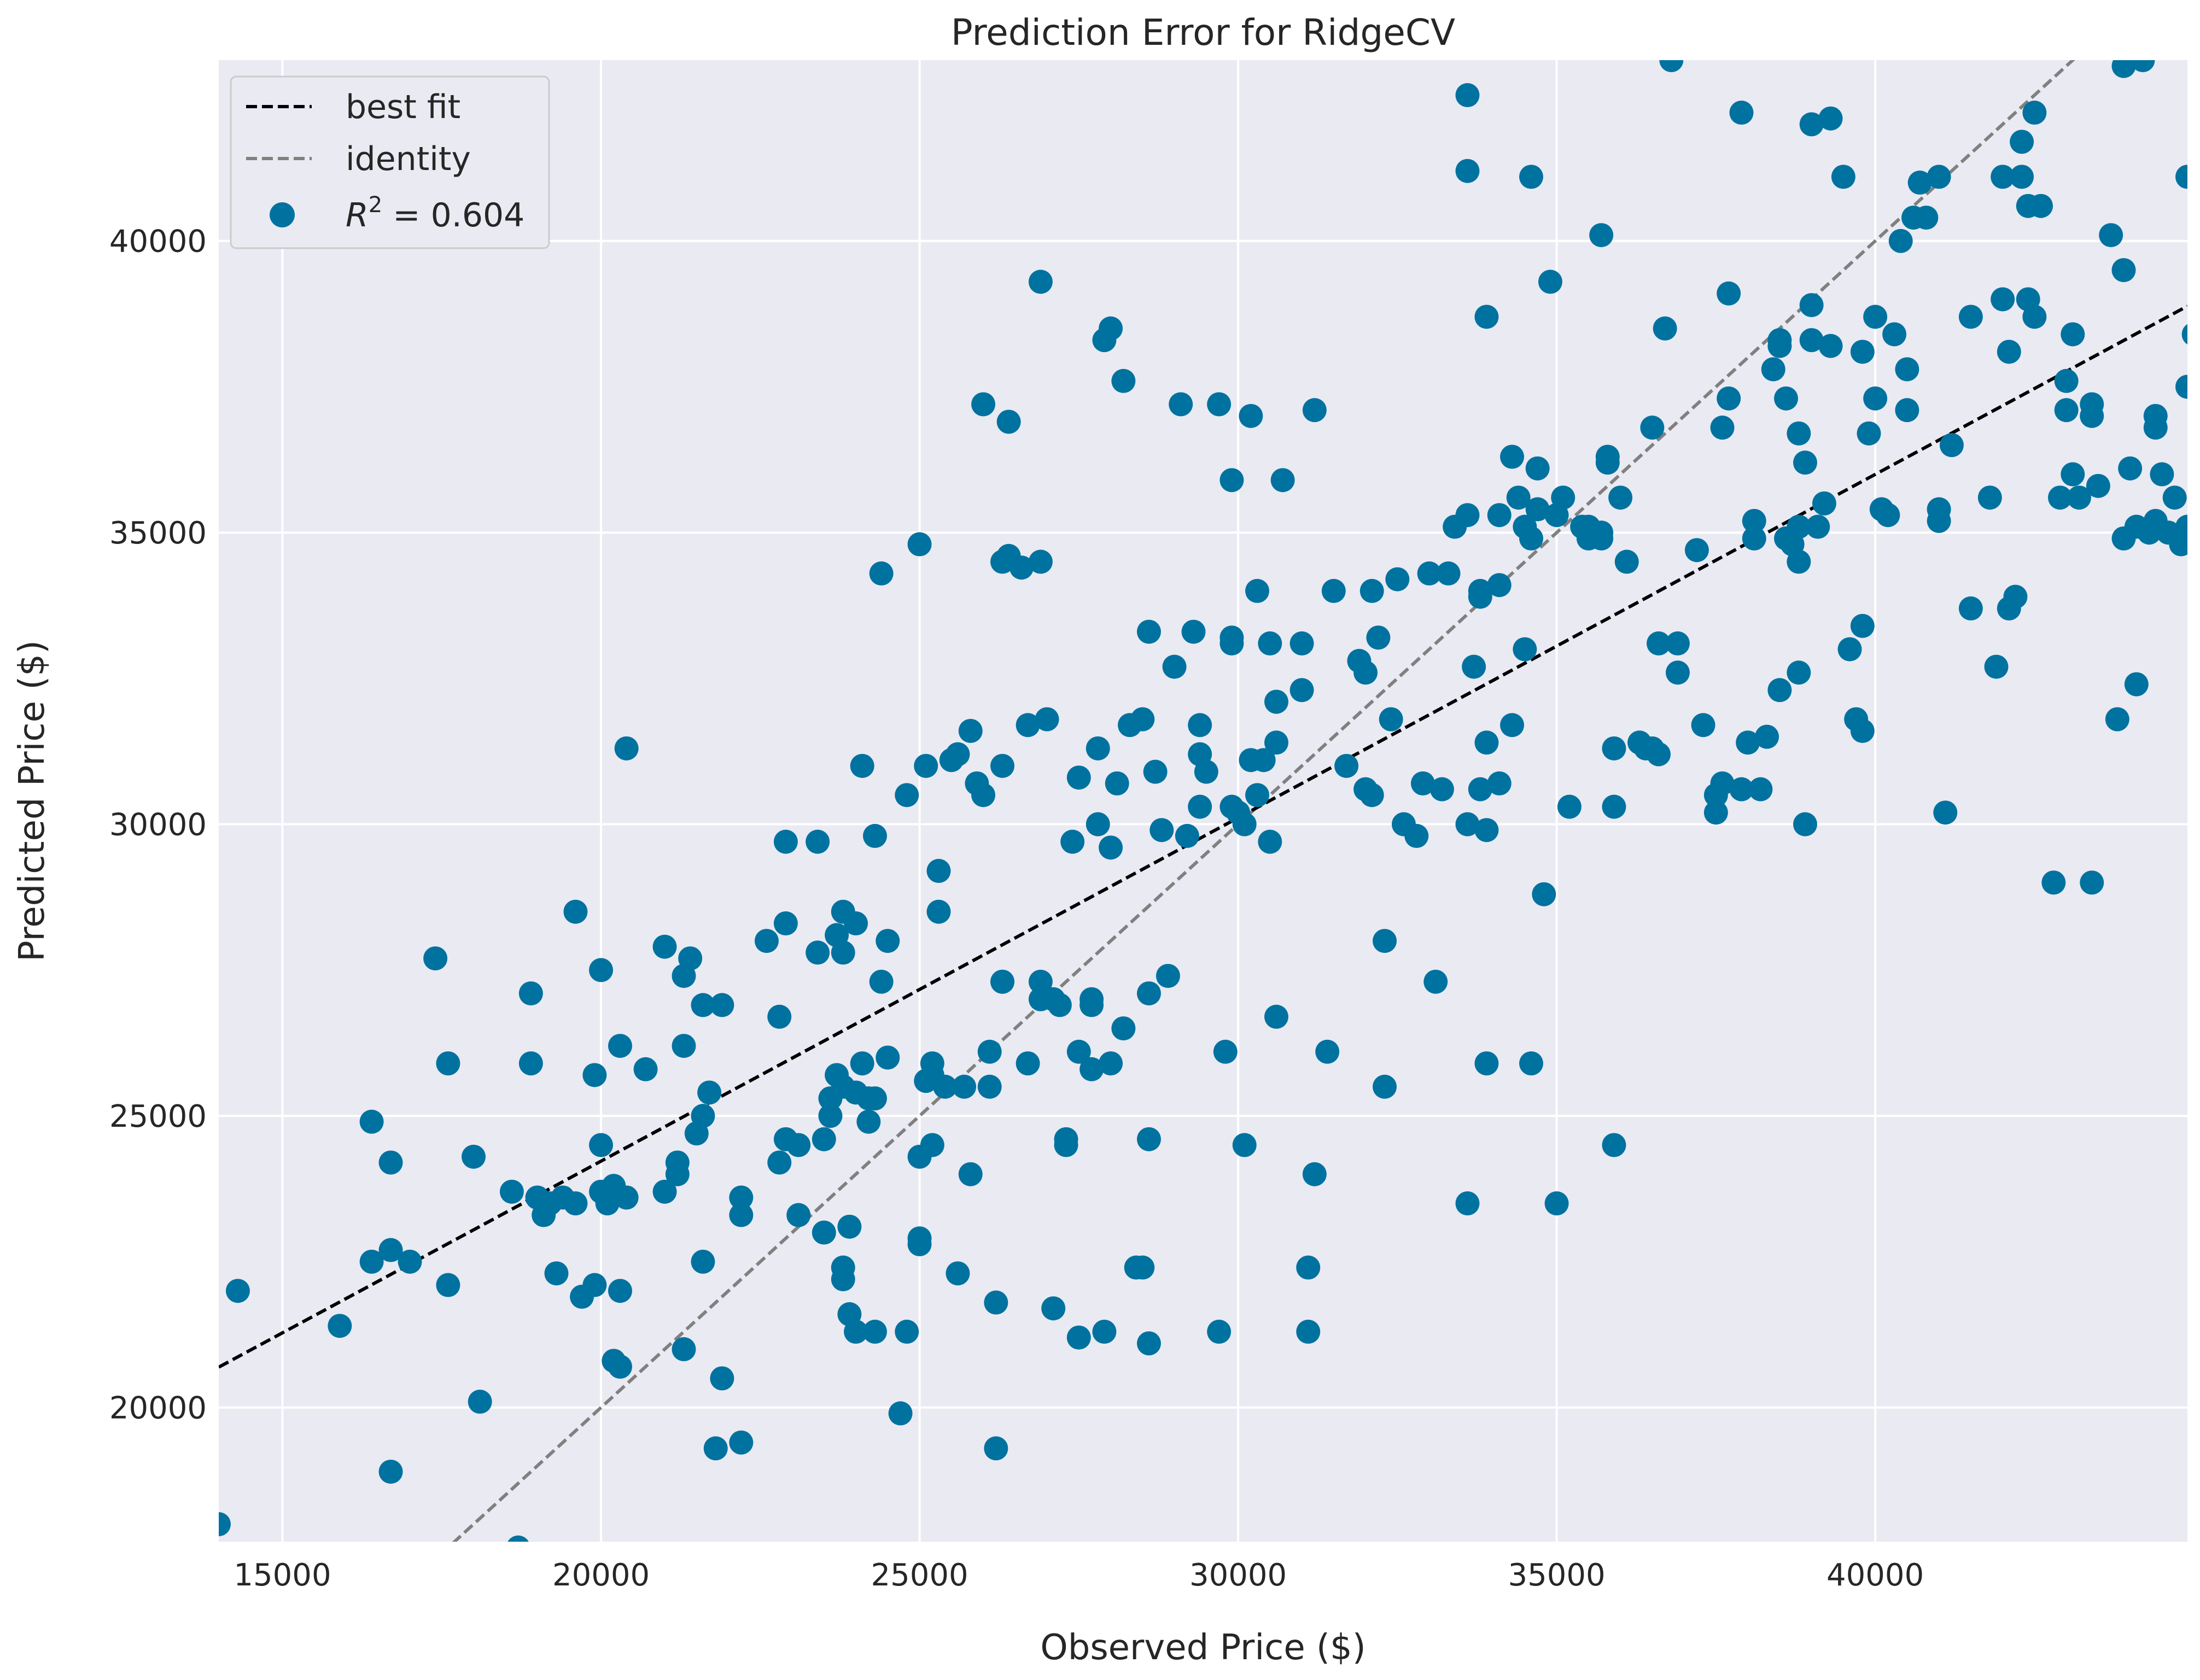 The height and width of the screenshot is (1680, 2200). What do you see at coordinates (1202, 1648) in the screenshot?
I see `x-axis-label: Observed Price ($)` at bounding box center [1202, 1648].